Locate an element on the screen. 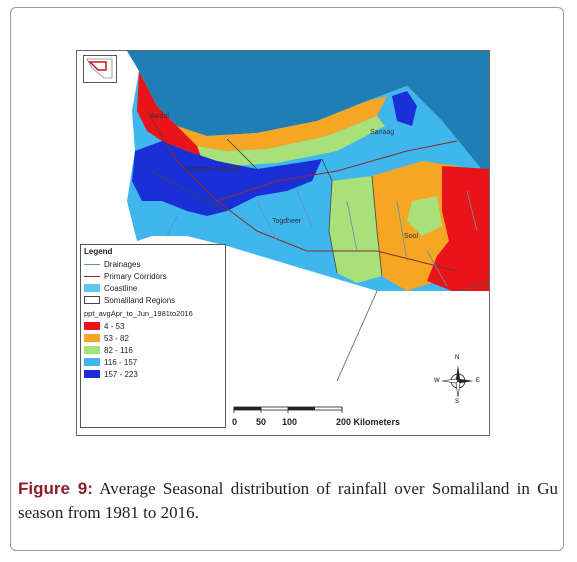  legend-label-drainages: Drainages is located at coordinates (122, 264).